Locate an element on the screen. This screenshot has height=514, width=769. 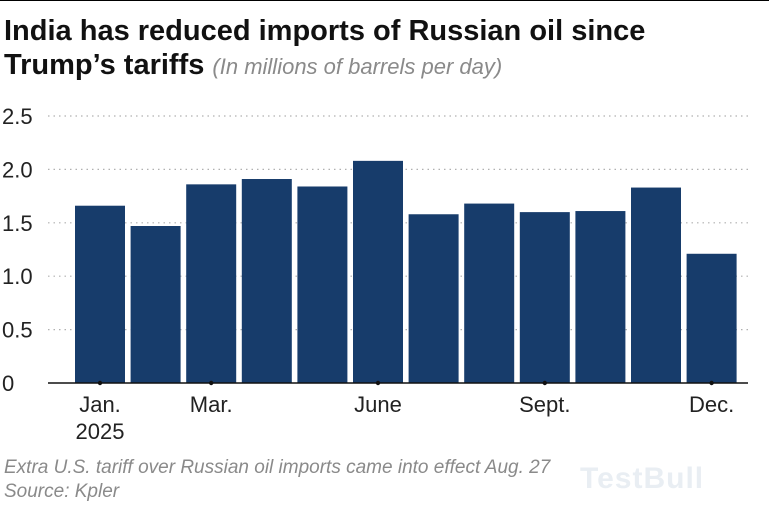
top-rule is located at coordinates (384, 0).